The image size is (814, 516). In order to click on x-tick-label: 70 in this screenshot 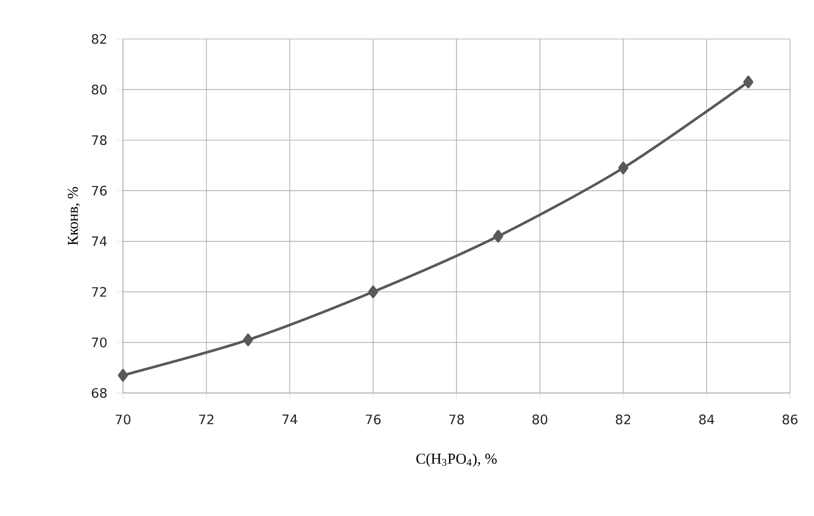, I will do `click(123, 419)`.